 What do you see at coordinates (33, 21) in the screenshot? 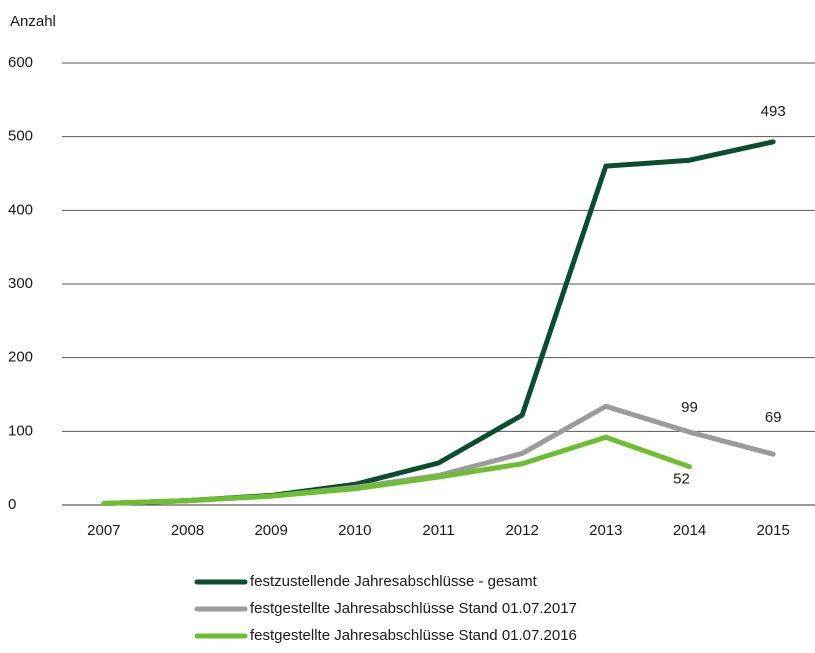
I see `y-axis-label: Anzahl` at bounding box center [33, 21].